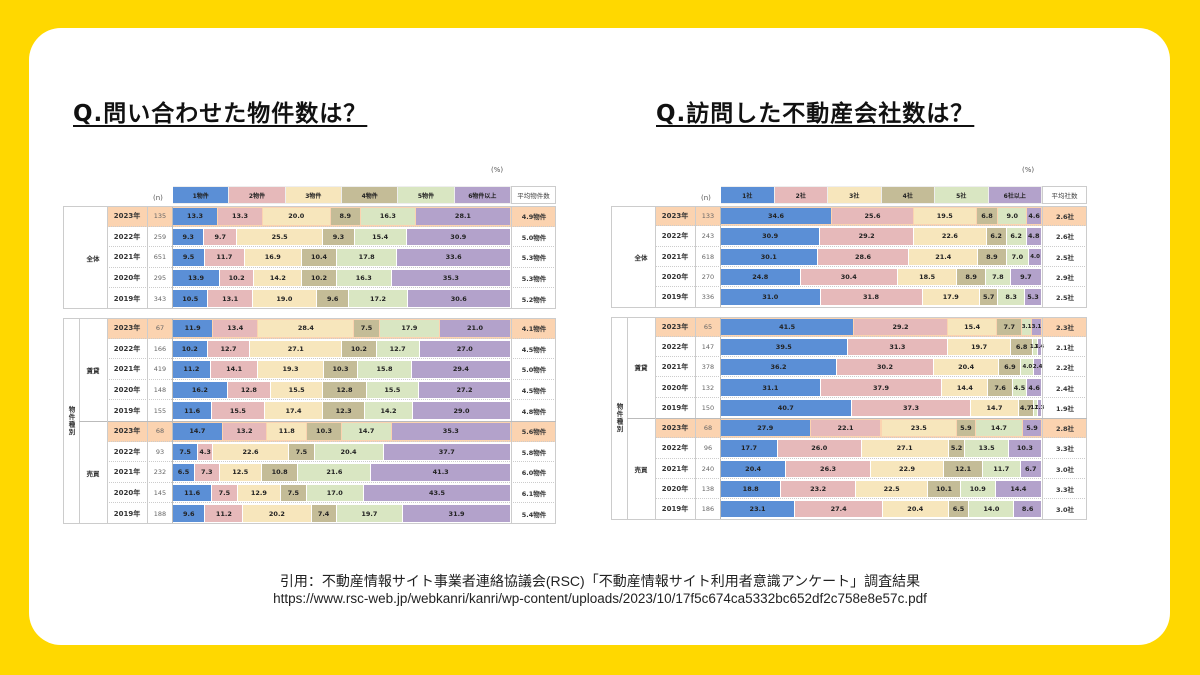 Image resolution: width=1200 pixels, height=675 pixels. What do you see at coordinates (882, 347) in the screenshot?
I see `bar-track: 39.5 31.3 19.7 6.8 1.4 1.4` at bounding box center [882, 347].